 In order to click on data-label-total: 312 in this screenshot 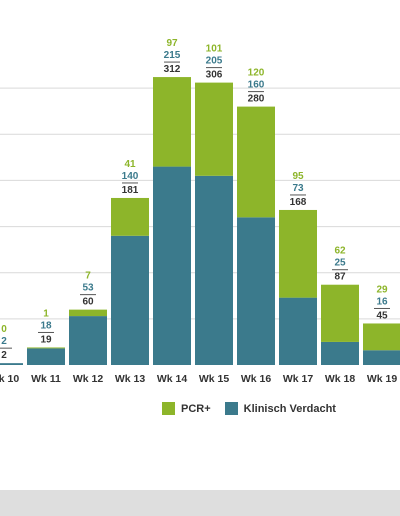, I will do `click(172, 69)`.